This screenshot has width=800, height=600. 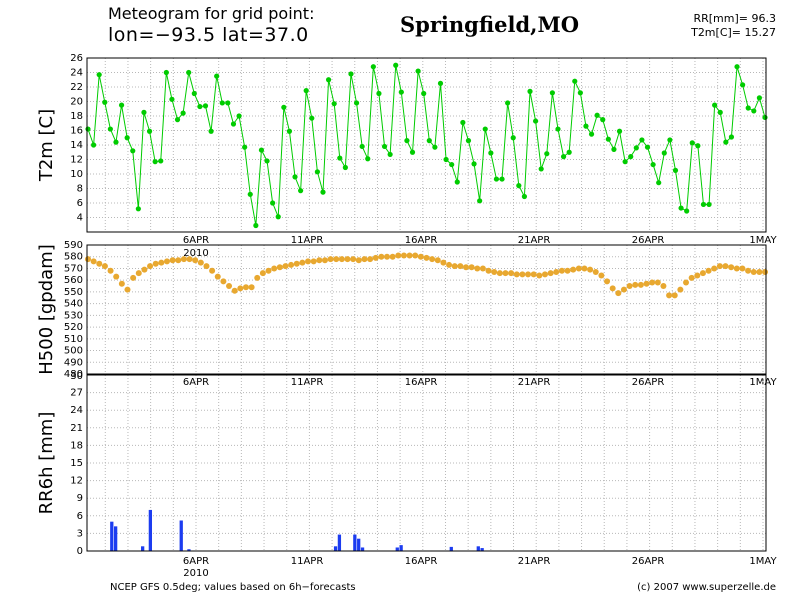 What do you see at coordinates (76, 116) in the screenshot?
I see `y-tick-label: 18` at bounding box center [76, 116].